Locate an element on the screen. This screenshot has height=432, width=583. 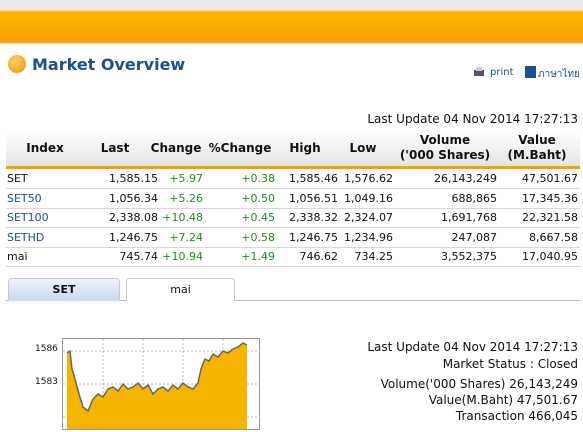
cell: +7.24 is located at coordinates (186, 237).